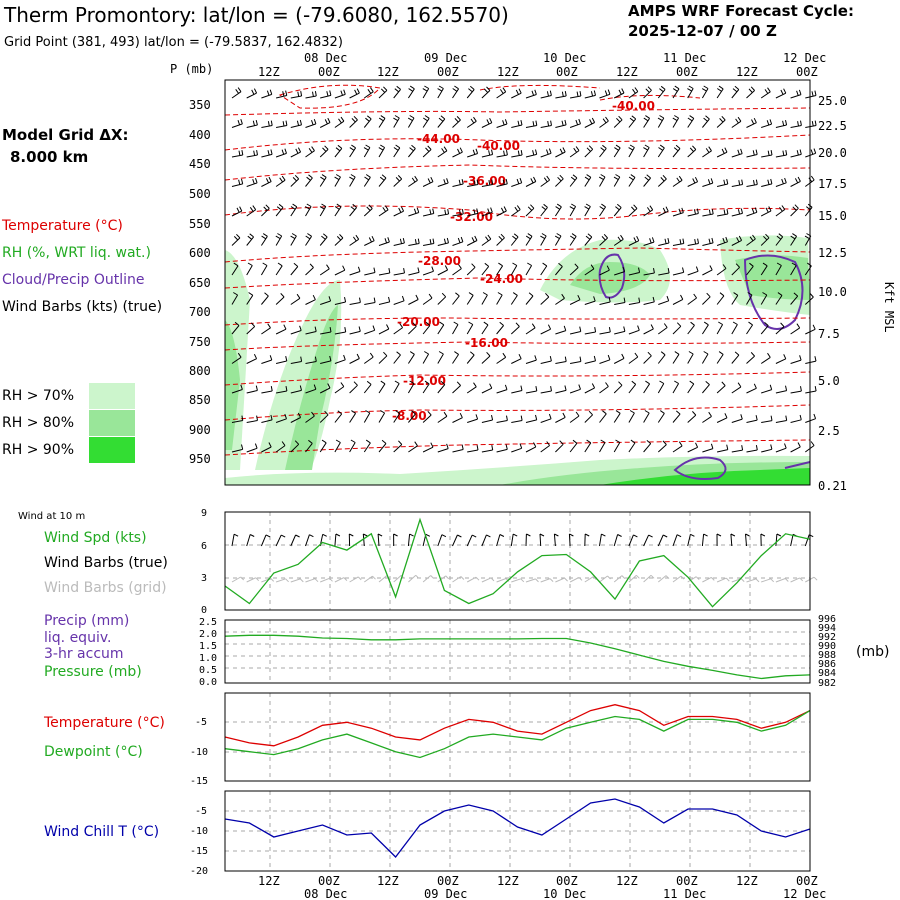  Describe the element at coordinates (827, 673) in the screenshot. I see `press-ytick-7: 984` at that location.